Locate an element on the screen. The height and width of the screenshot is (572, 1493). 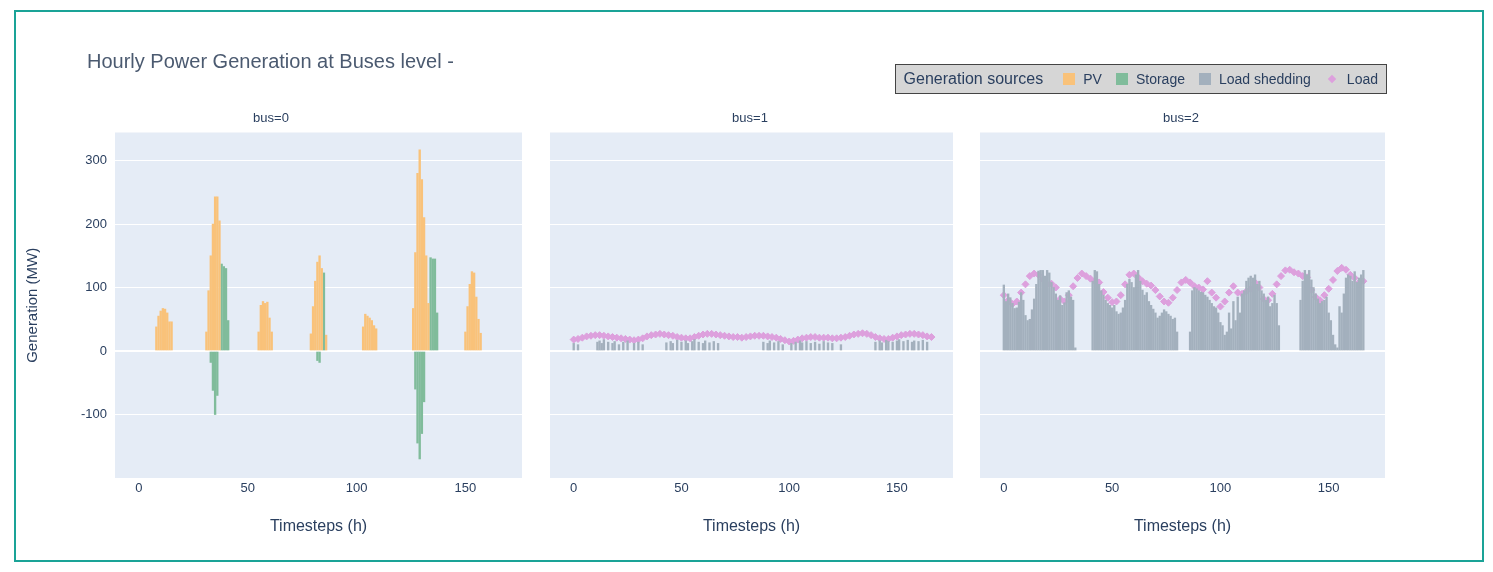
legend-label: Storage is located at coordinates (1160, 79).